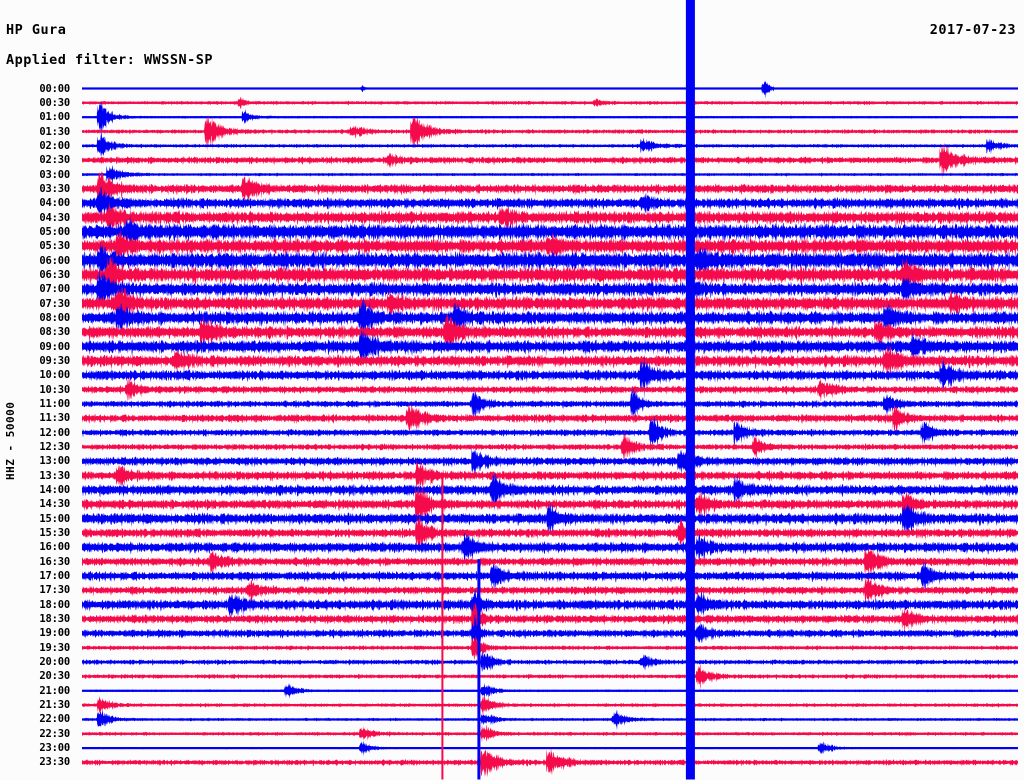 This screenshot has width=1024, height=780. What do you see at coordinates (54, 733) in the screenshot?
I see `time-tick-2230: 22:30` at bounding box center [54, 733].